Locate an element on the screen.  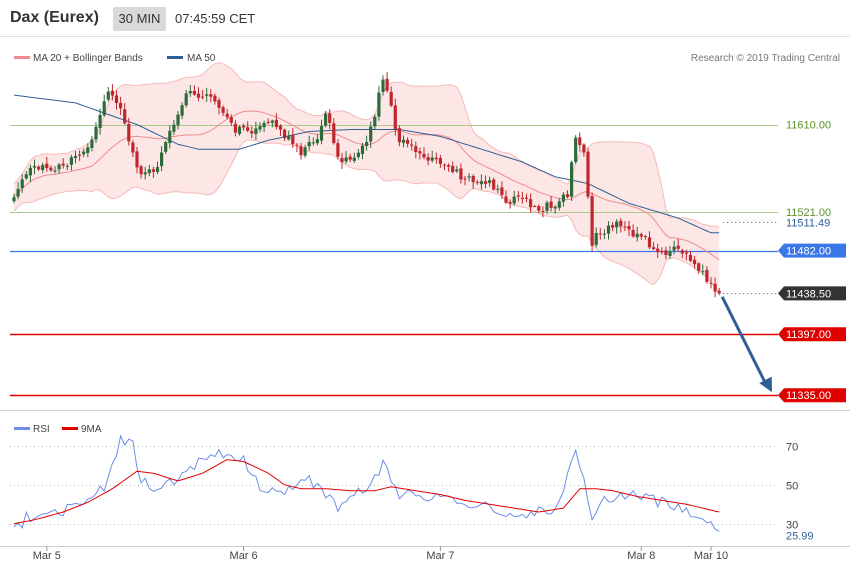
time-tick-label: Mar 7 is located at coordinates (440, 556).